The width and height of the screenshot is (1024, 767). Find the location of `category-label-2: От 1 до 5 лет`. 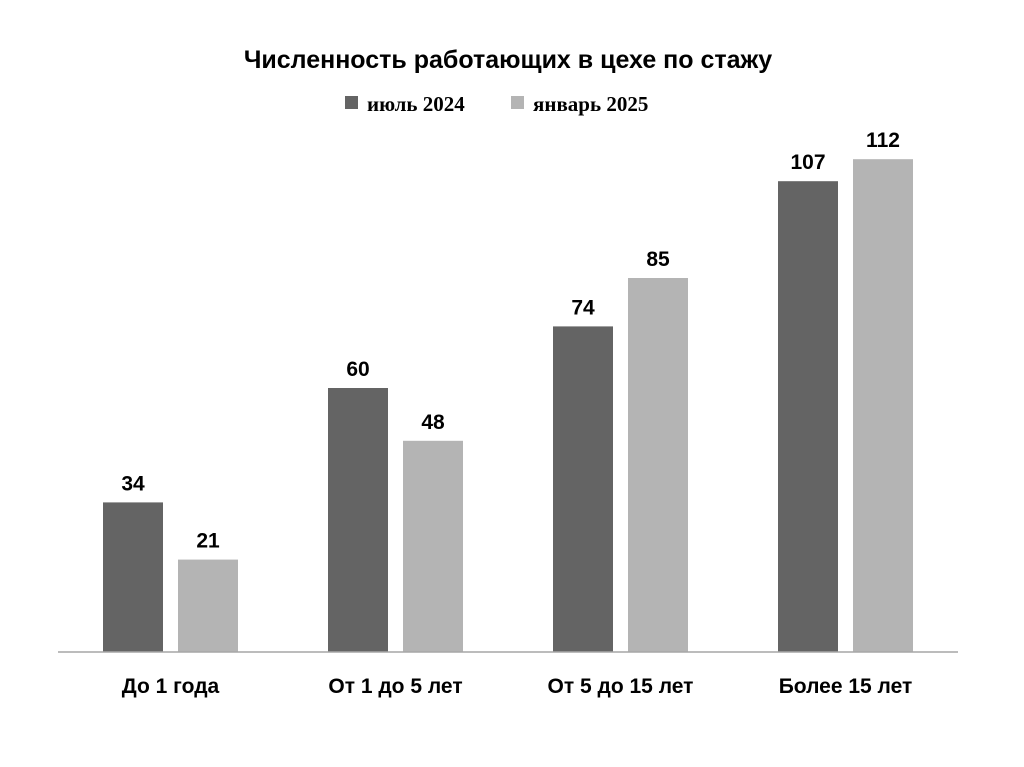

category-label-2: От 1 до 5 лет is located at coordinates (395, 686).